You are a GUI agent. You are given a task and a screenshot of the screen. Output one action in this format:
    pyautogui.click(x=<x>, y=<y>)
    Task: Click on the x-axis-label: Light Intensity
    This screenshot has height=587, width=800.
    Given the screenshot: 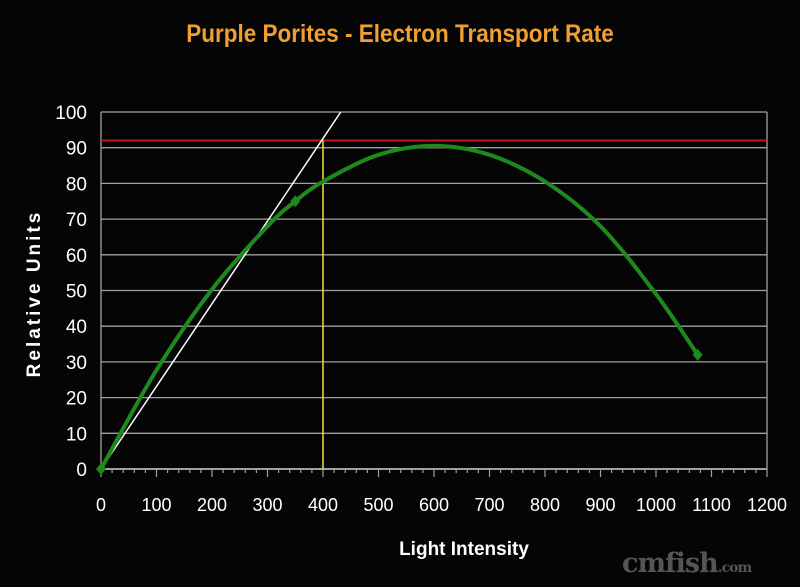 What is the action you would take?
    pyautogui.click(x=464, y=549)
    